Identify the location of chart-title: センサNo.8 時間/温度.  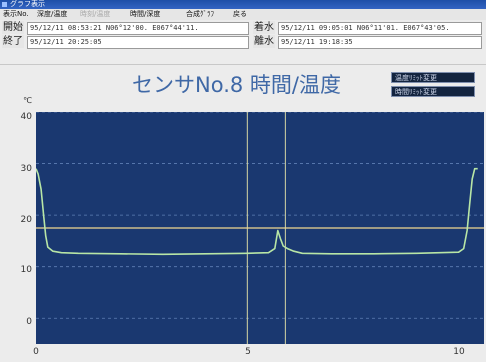
(236, 85).